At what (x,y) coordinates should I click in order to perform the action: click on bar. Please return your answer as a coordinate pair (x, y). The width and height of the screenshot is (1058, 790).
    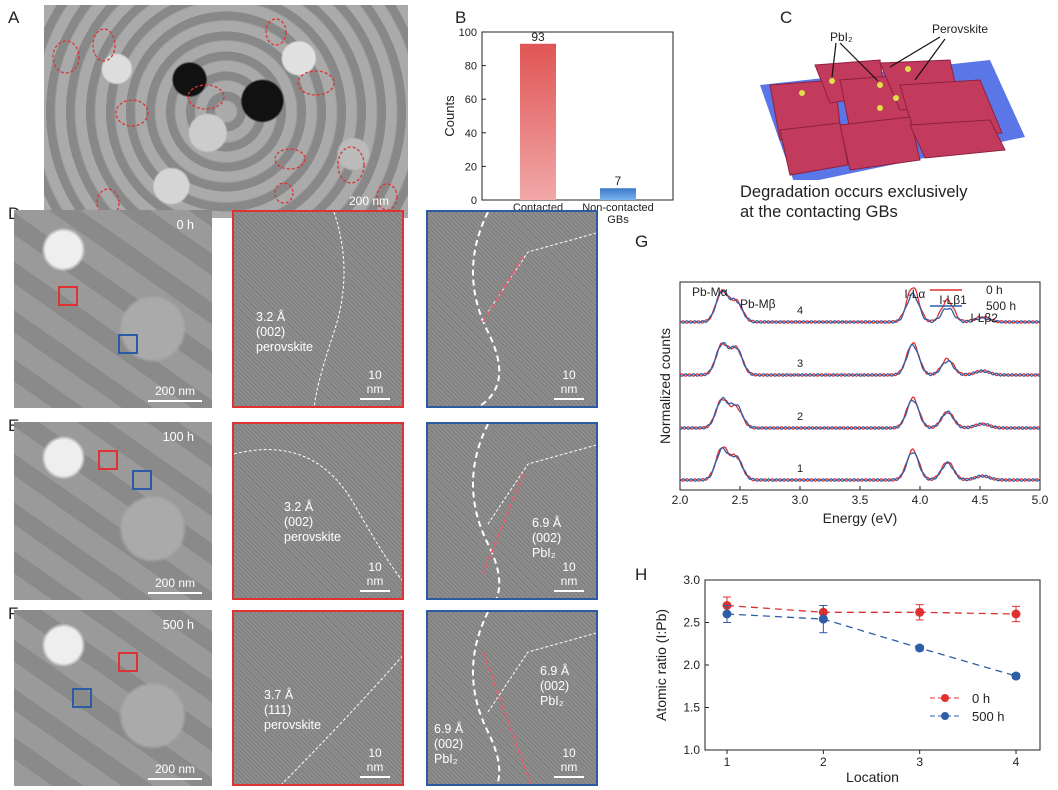
    Looking at the image, I should click on (538, 121).